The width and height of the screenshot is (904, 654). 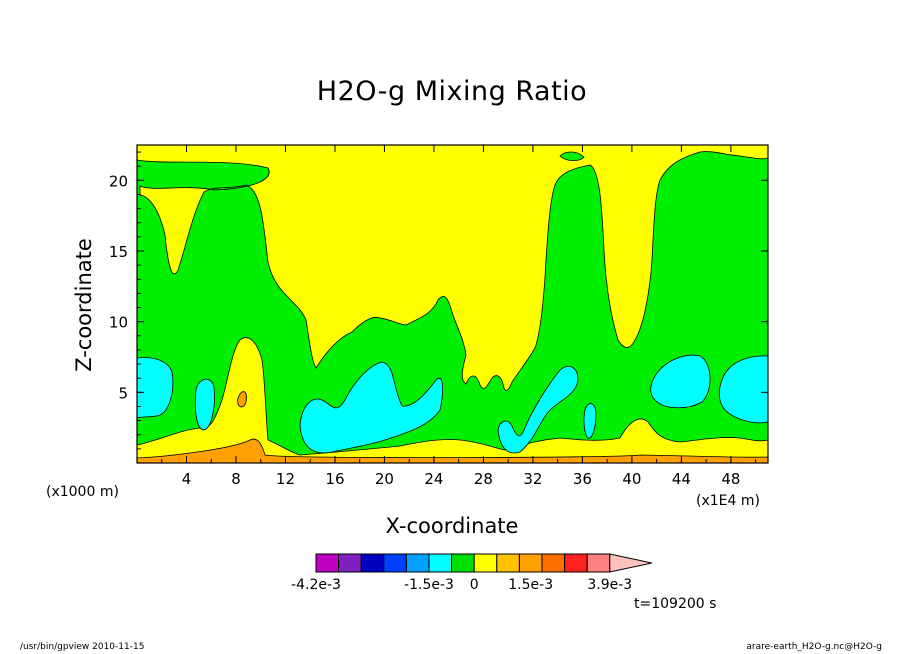 What do you see at coordinates (433, 479) in the screenshot?
I see `x-tick-label: 24` at bounding box center [433, 479].